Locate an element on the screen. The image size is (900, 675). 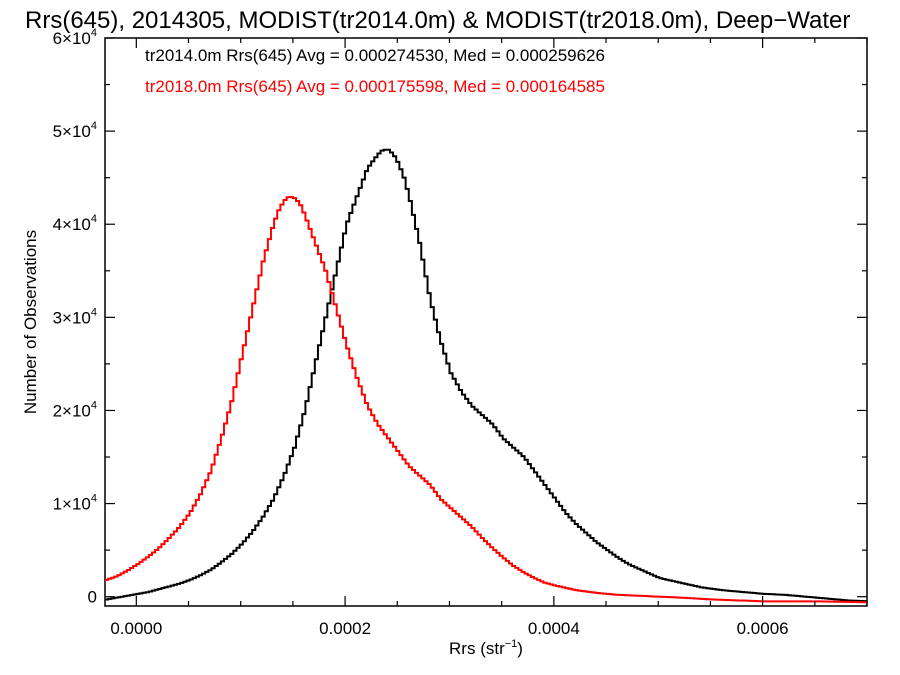
y-axis-label: Number of Observations is located at coordinates (30, 322).